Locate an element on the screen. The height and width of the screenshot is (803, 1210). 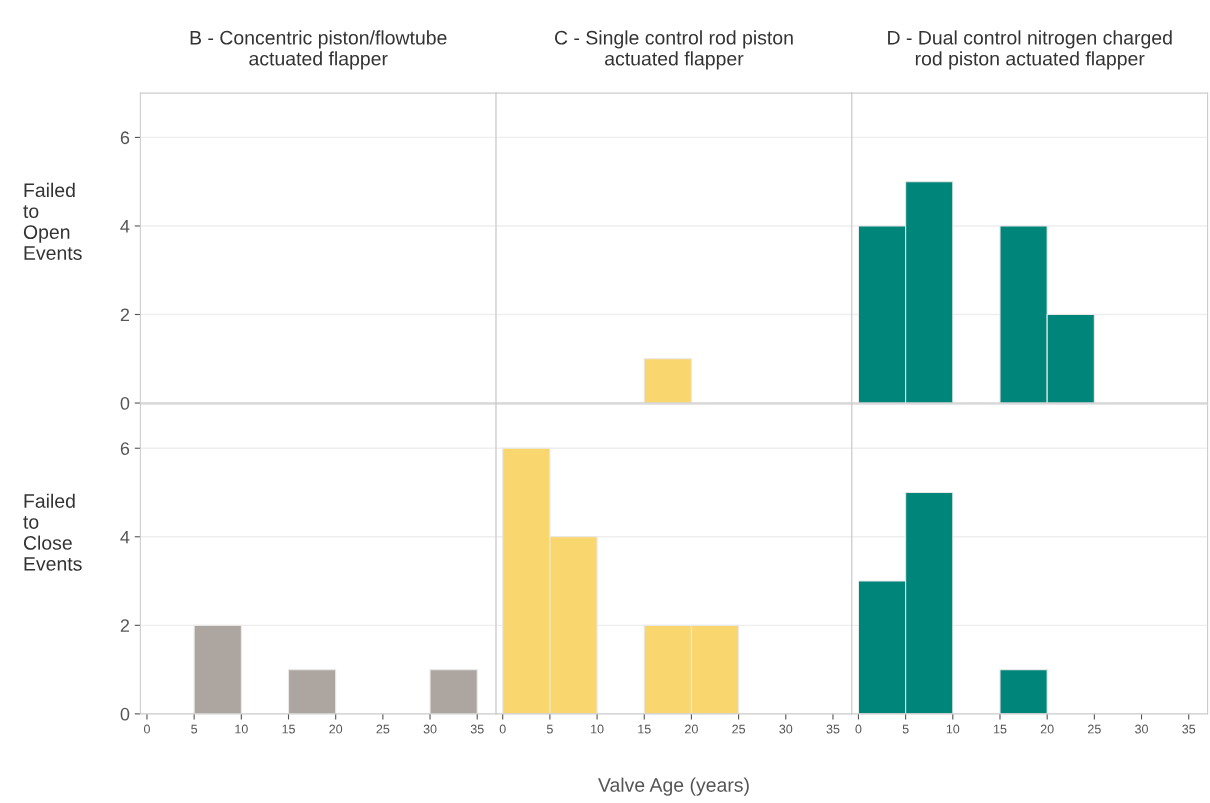
chart-title: B - Concentric piston/flowtube actuated flapper is located at coordinates (318, 50).